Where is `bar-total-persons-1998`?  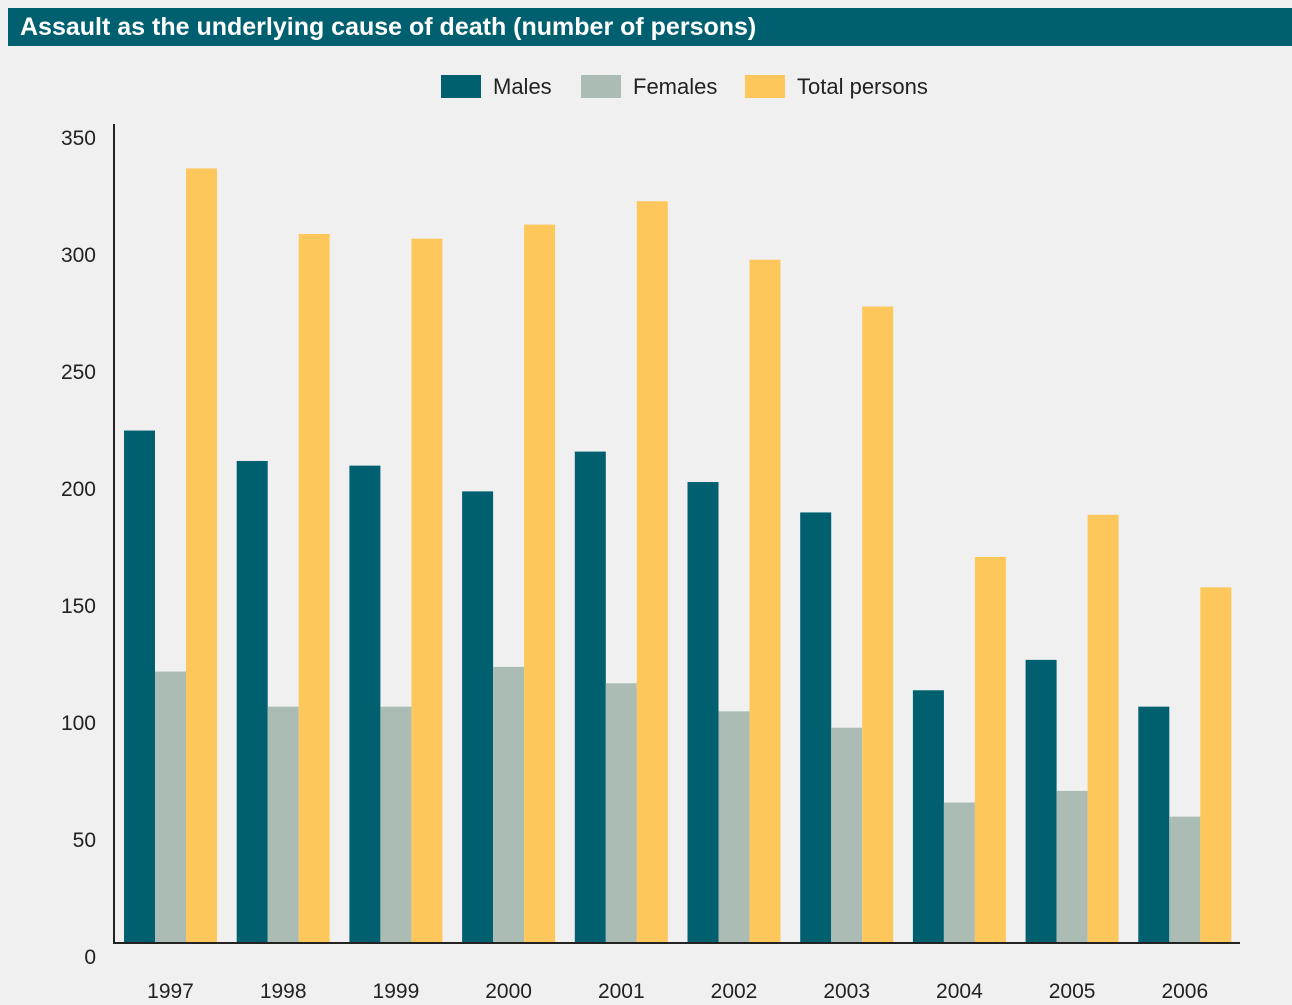 bar-total-persons-1998 is located at coordinates (314, 588).